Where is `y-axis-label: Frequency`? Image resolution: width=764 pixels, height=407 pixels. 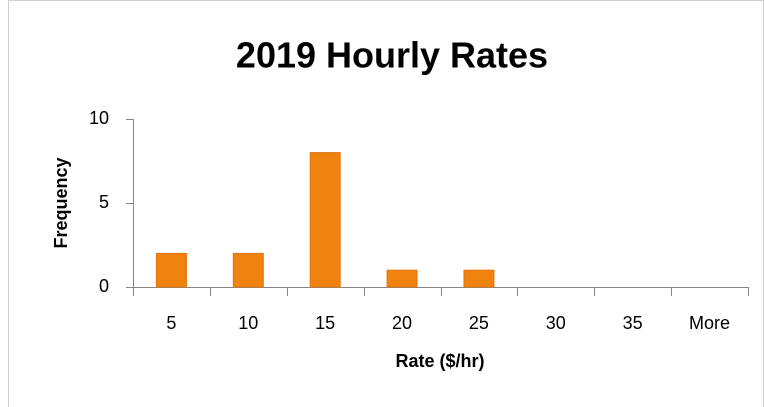
y-axis-label: Frequency is located at coordinates (61, 202).